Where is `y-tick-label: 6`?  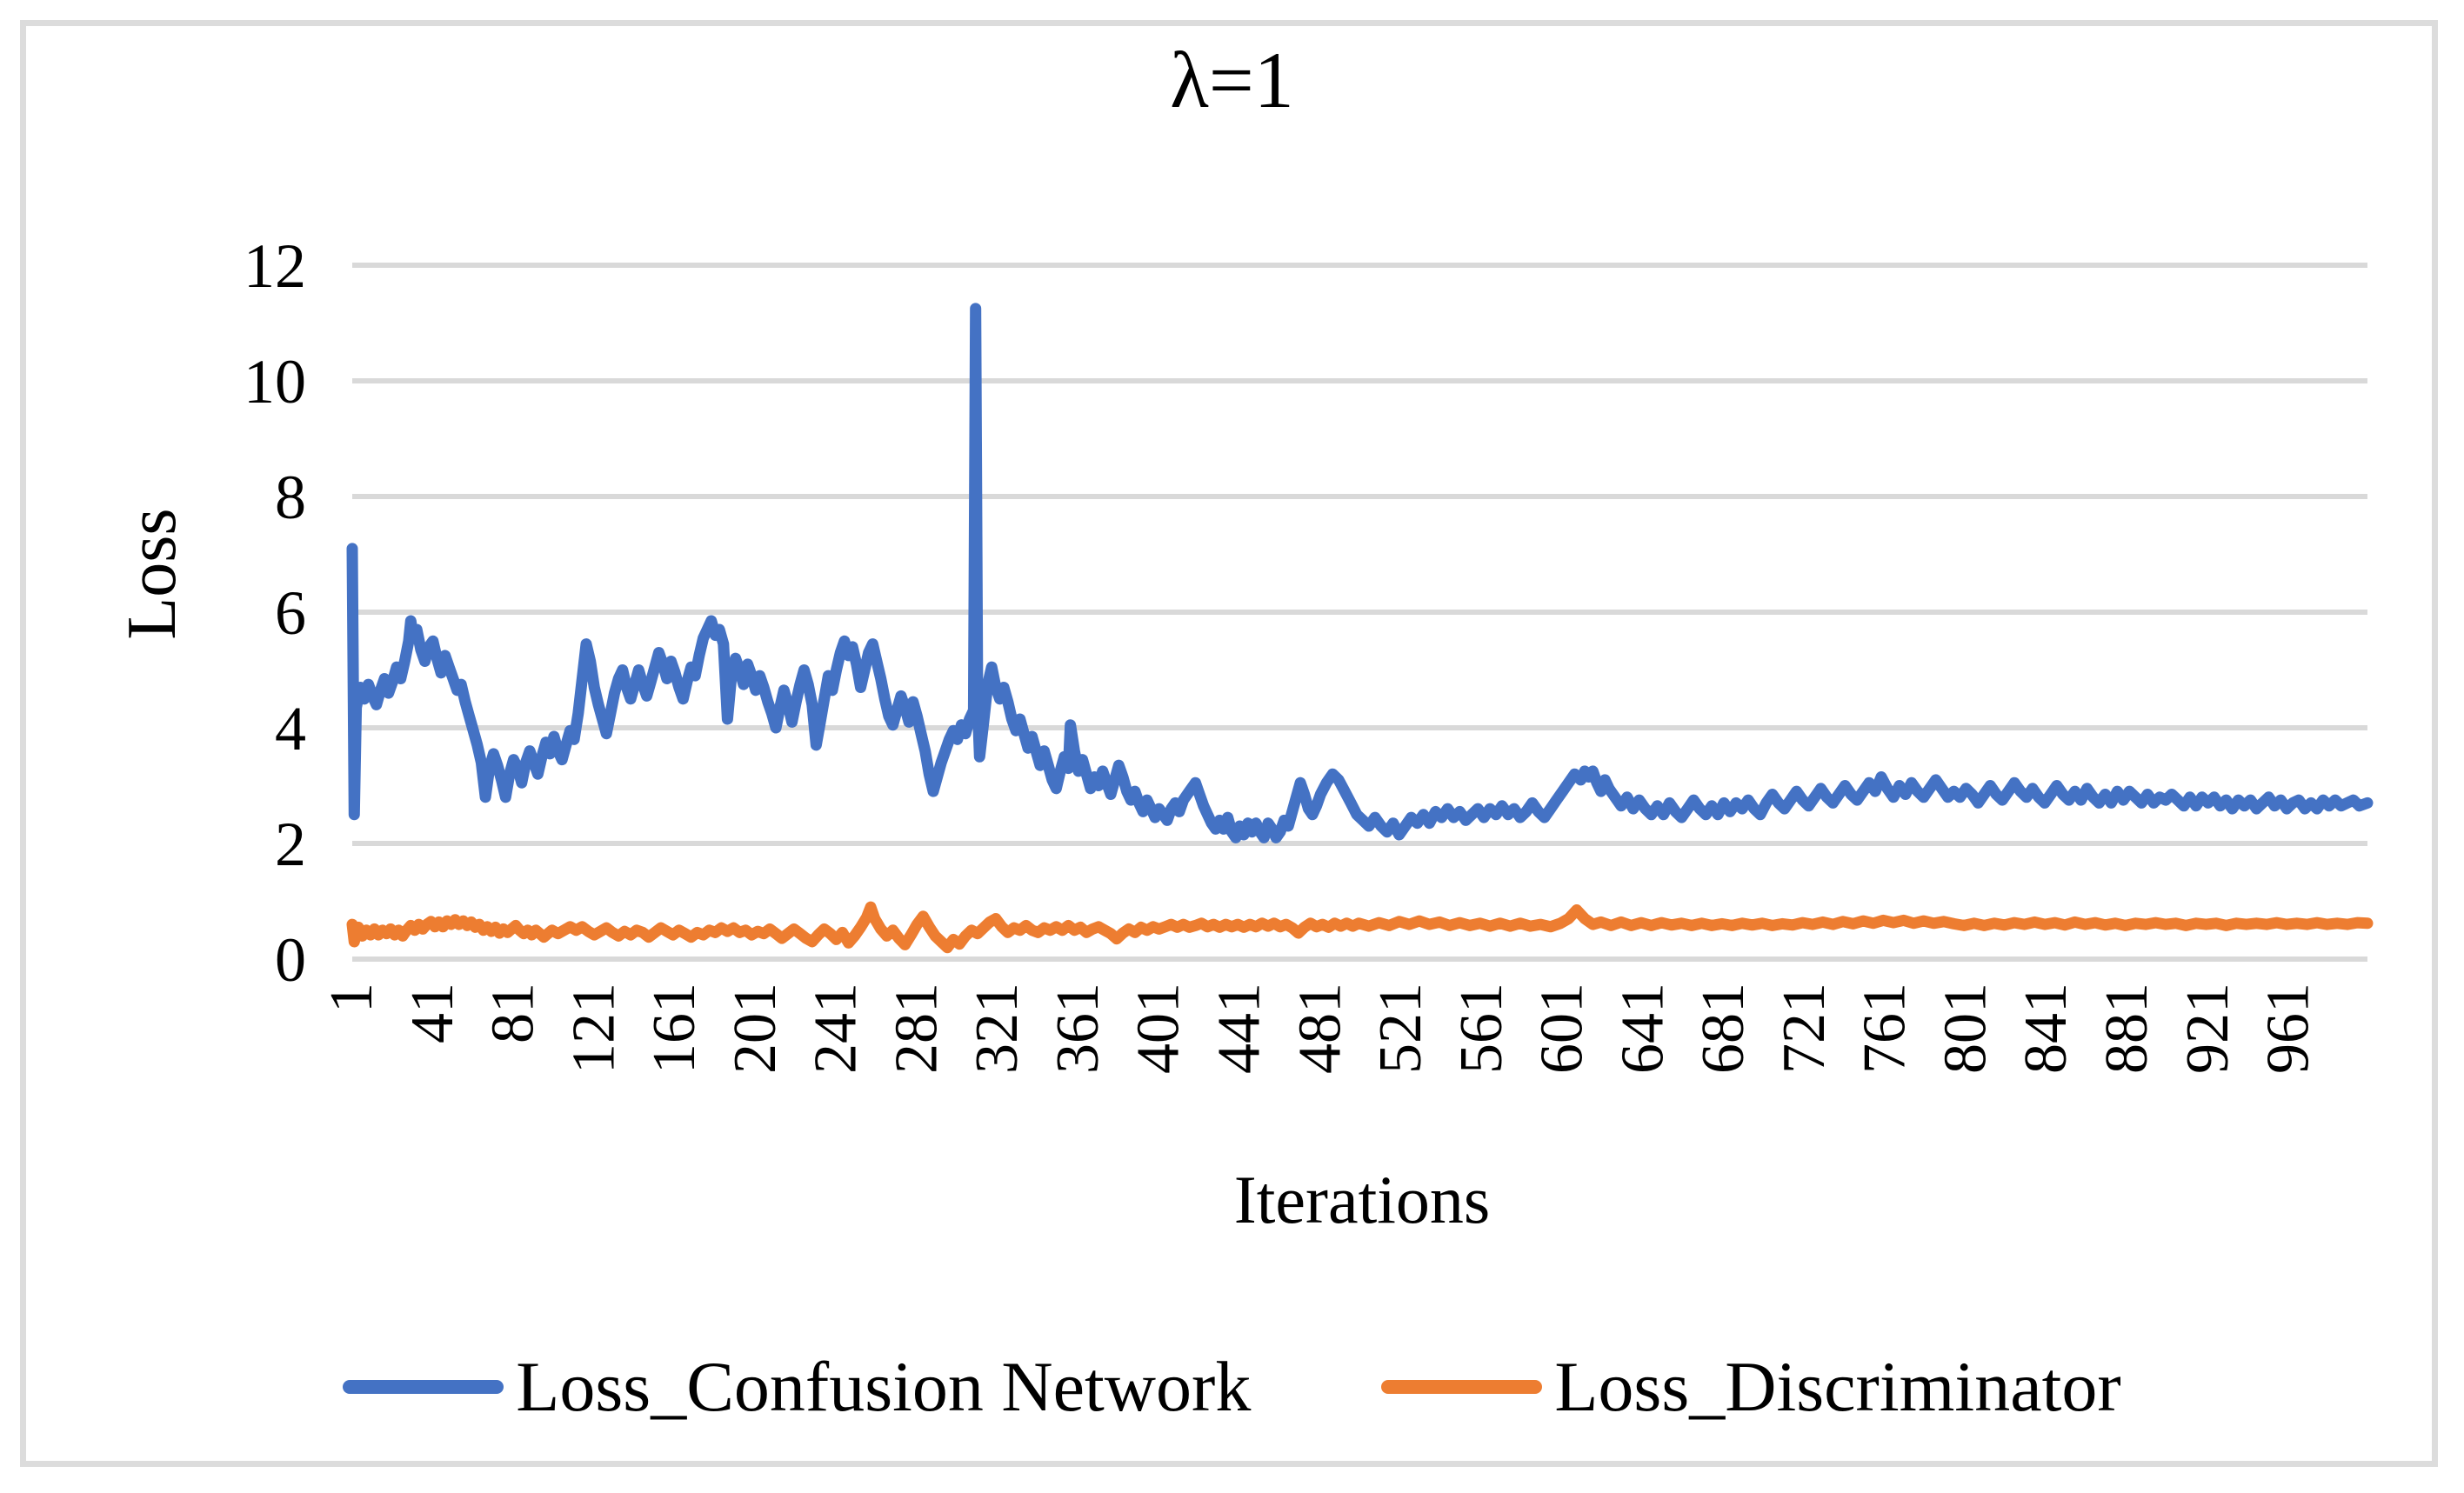
y-tick-label: 6 is located at coordinates (290, 613).